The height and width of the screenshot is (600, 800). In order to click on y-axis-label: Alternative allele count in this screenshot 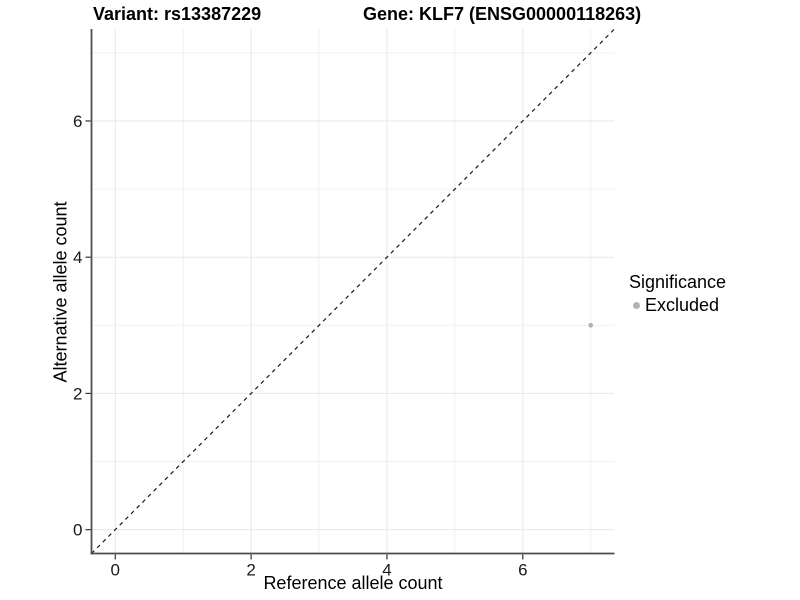, I will do `click(60, 292)`.